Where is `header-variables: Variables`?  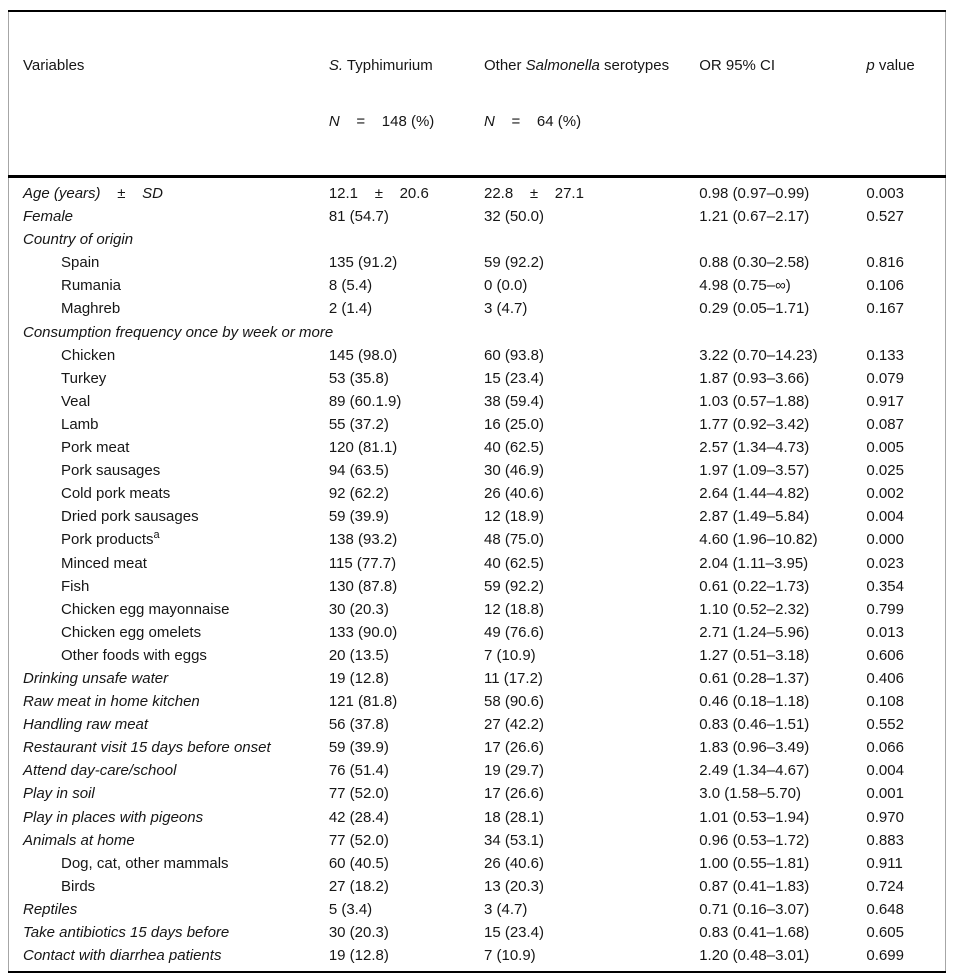
header-variables: Variables is located at coordinates (168, 94).